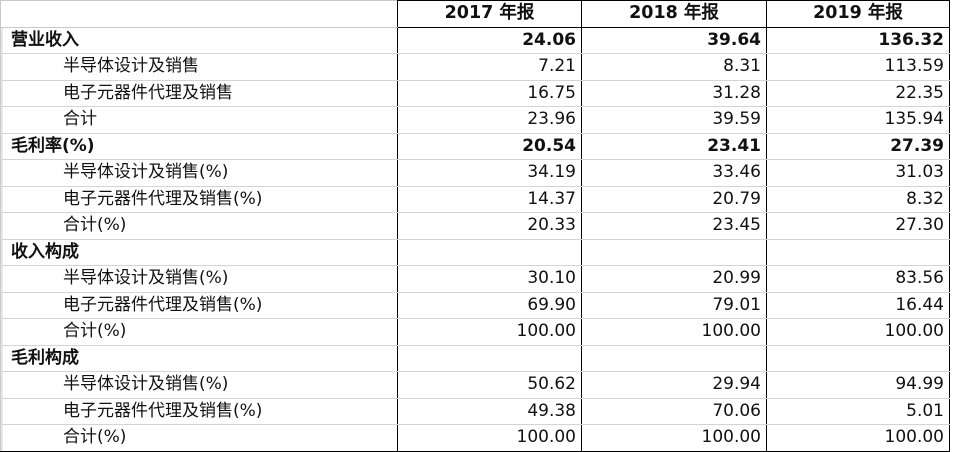  Describe the element at coordinates (199, 358) in the screenshot. I see `section-label-cell: 毛利构成` at that location.